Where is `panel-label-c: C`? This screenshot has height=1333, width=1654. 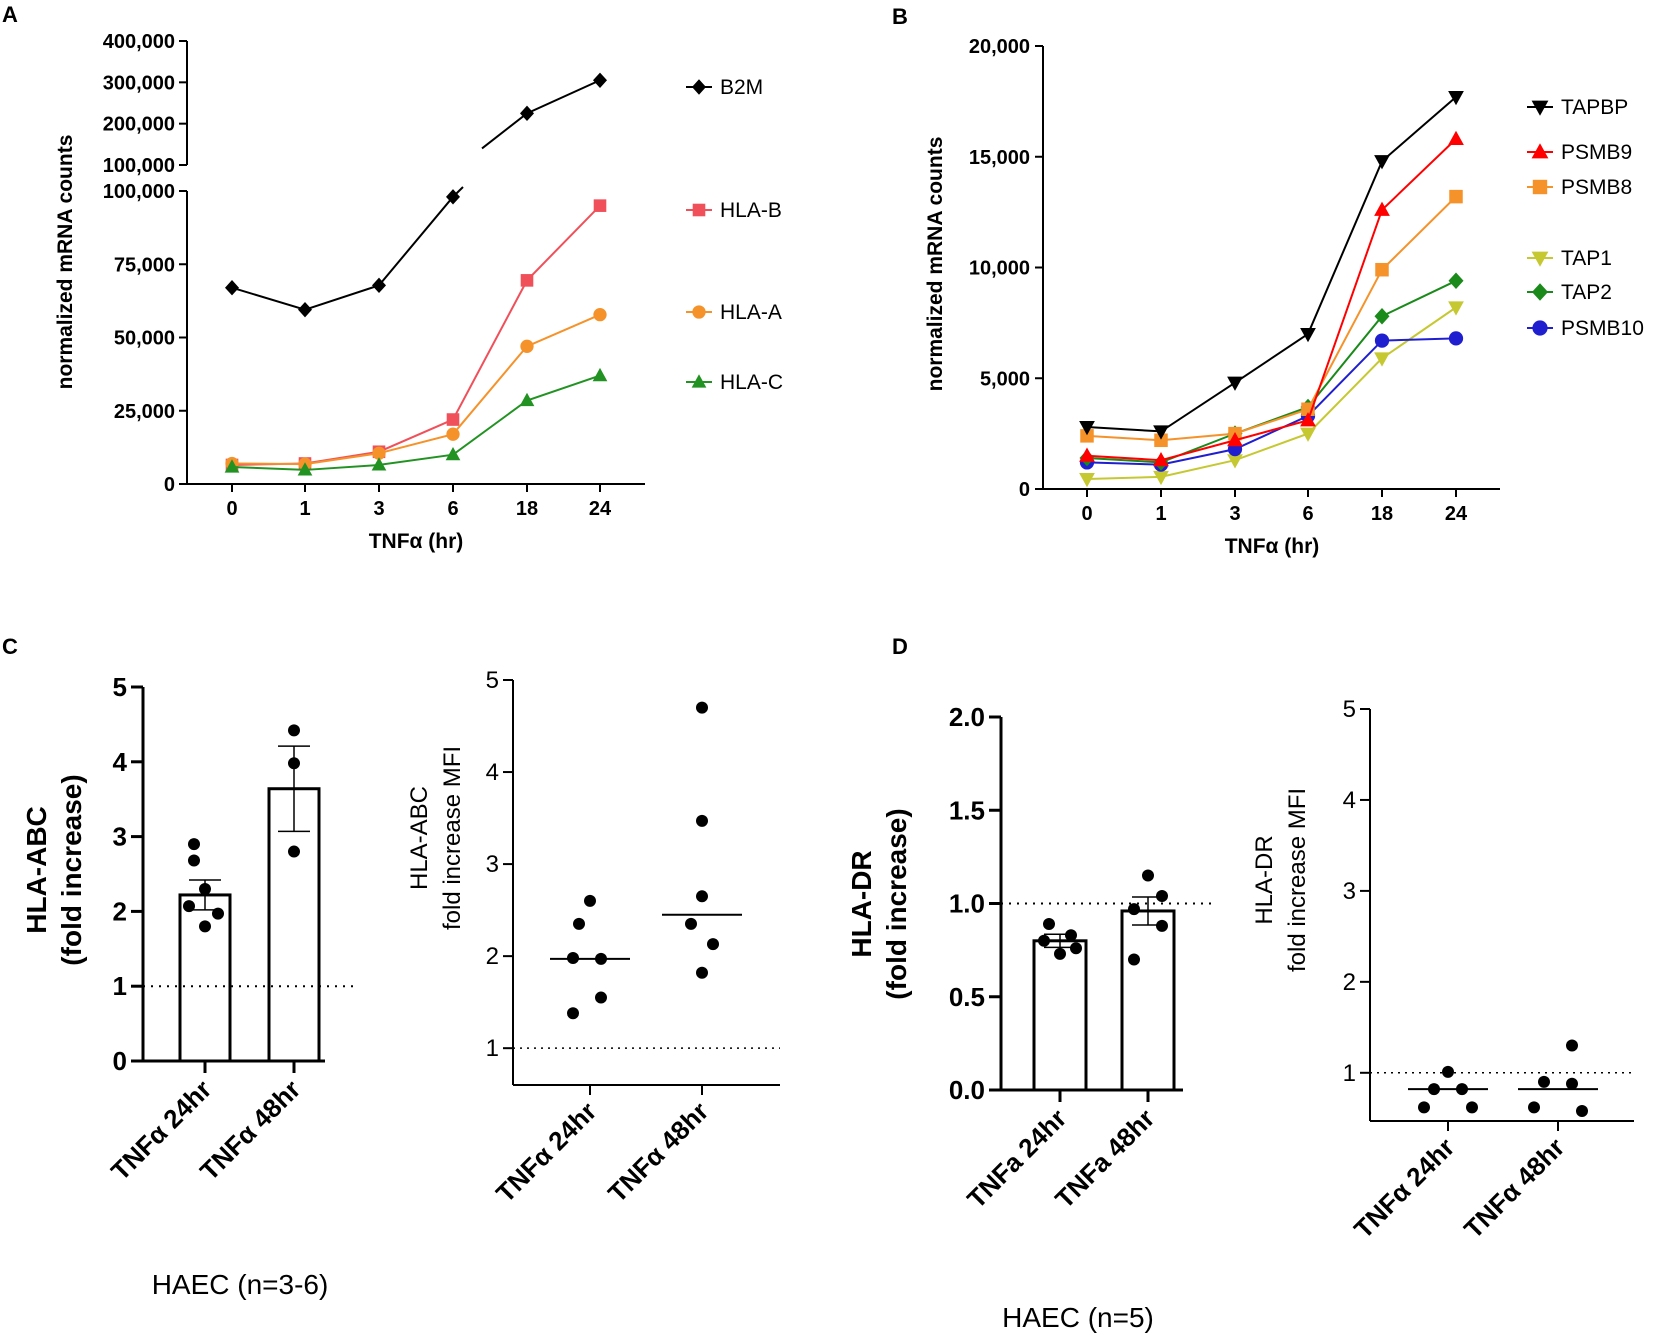
panel-label-c: C is located at coordinates (10, 646).